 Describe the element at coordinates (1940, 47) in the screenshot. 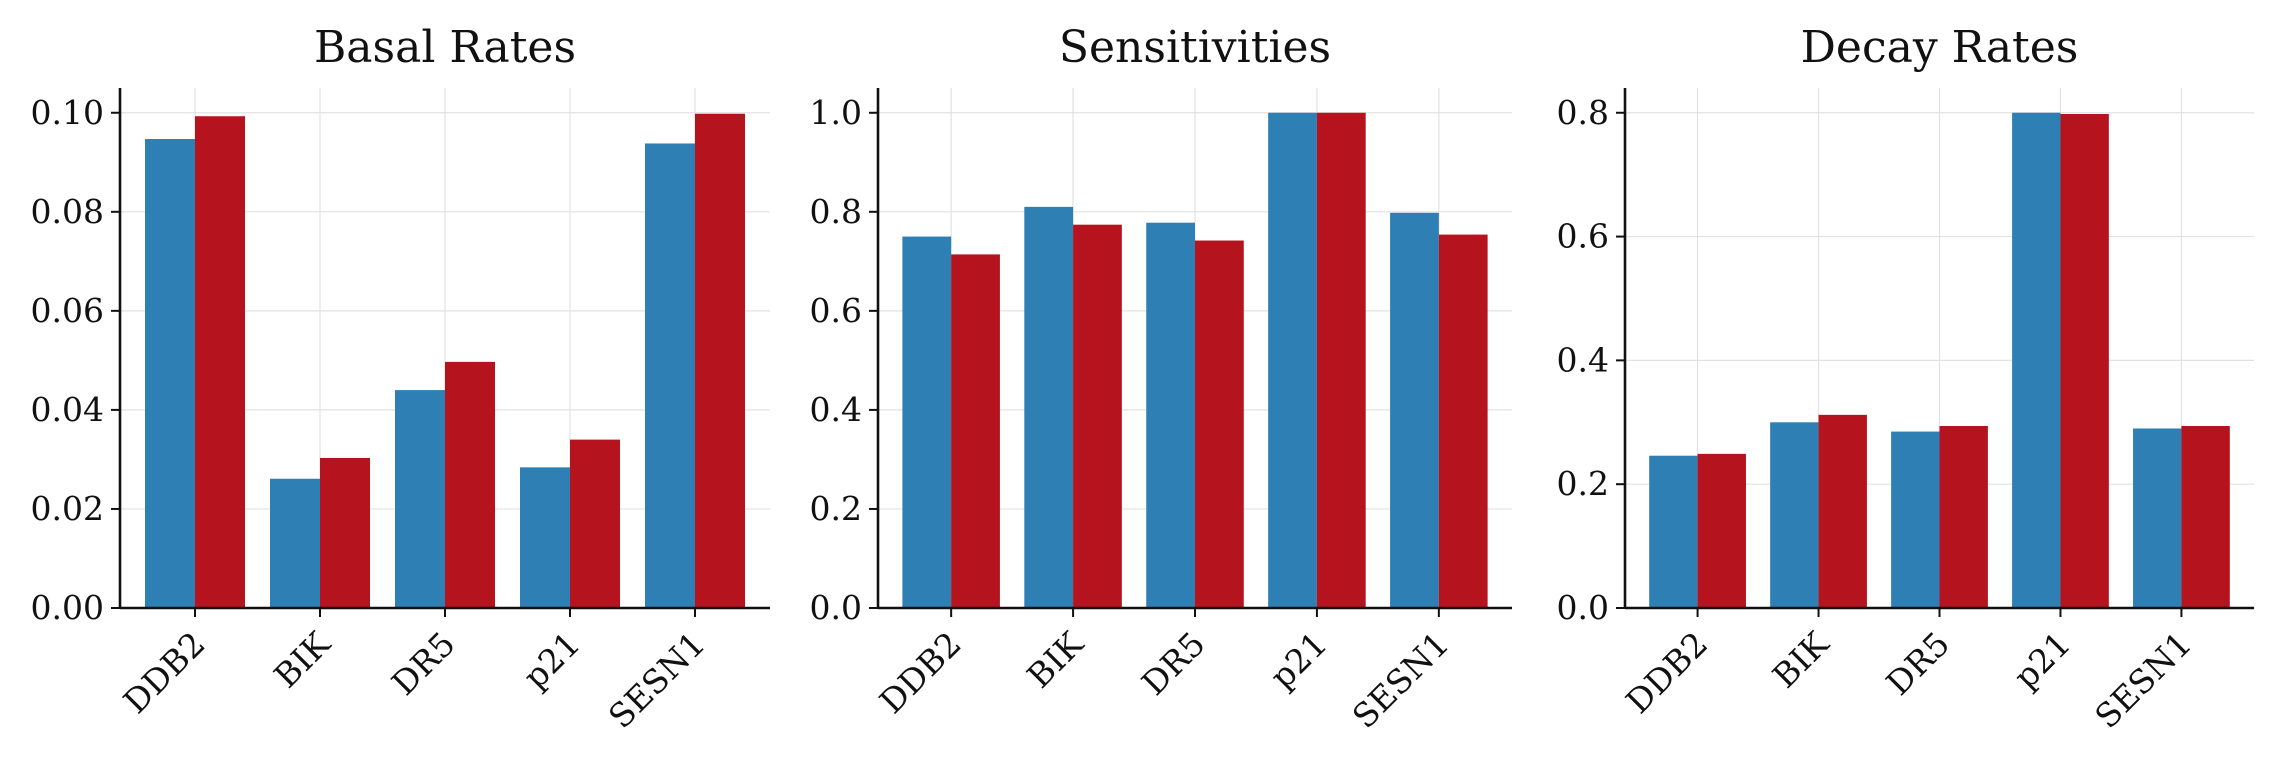

I see `panel-title: Decay Rates` at that location.